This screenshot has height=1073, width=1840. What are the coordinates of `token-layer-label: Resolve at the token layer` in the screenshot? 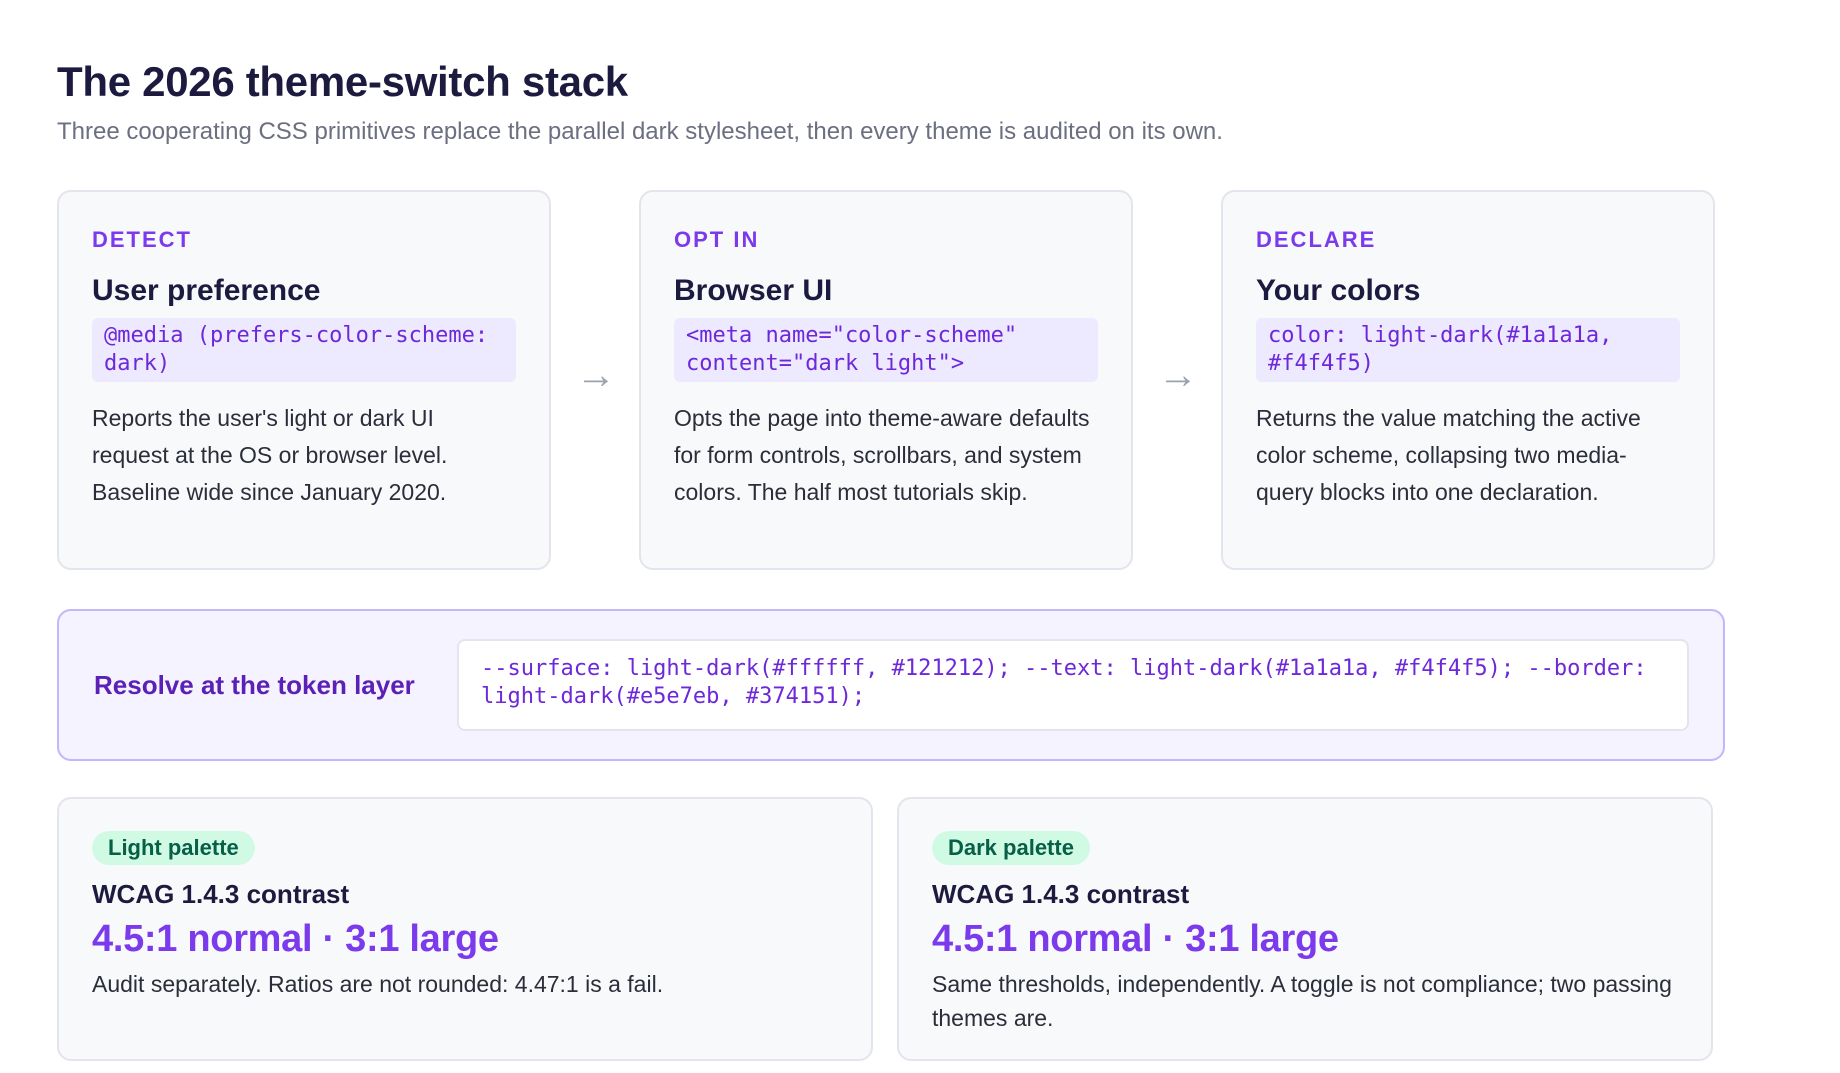 It's located at (254, 685).